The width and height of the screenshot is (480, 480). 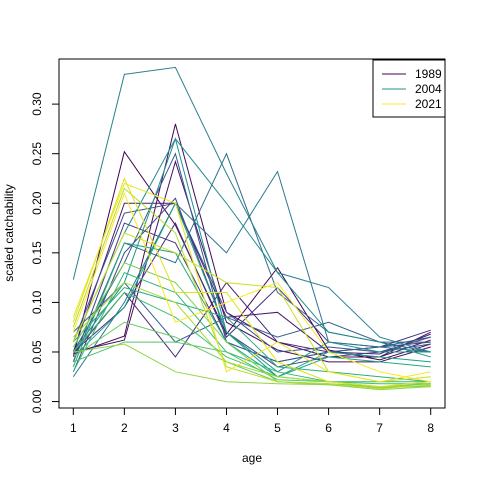 I want to click on legend-label: 2004, so click(x=428, y=89).